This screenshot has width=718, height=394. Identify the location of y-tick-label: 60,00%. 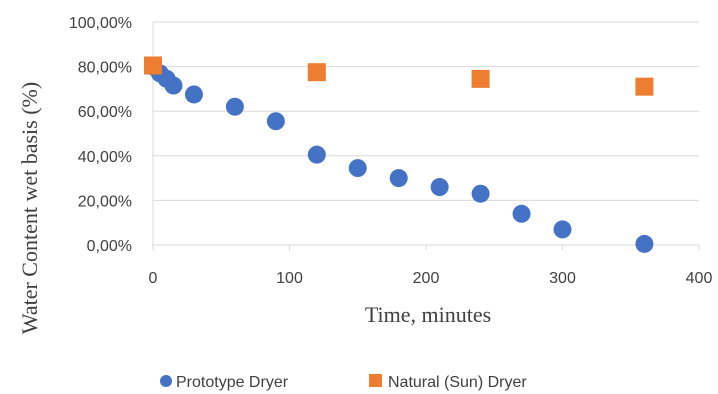
(105, 112).